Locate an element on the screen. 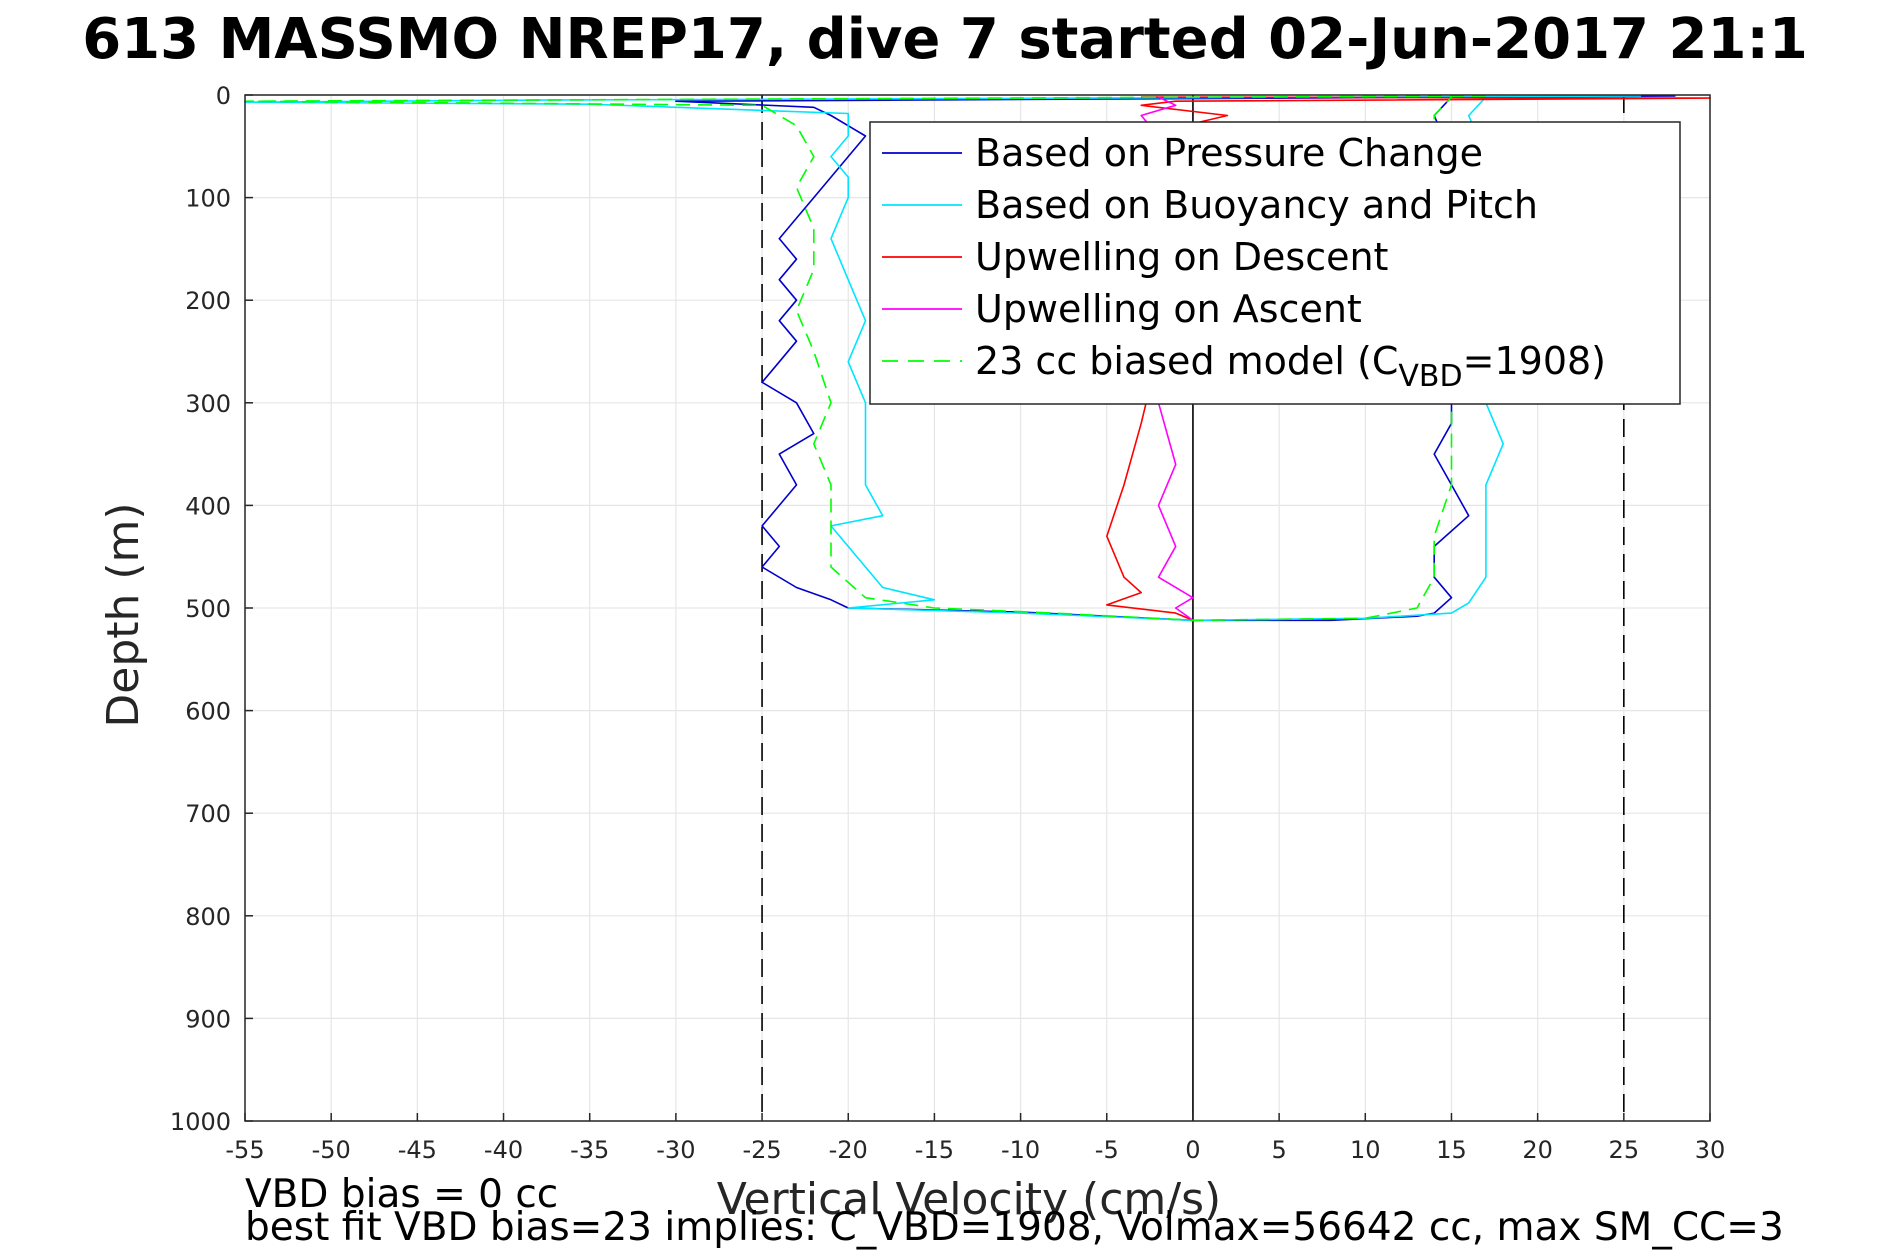 The width and height of the screenshot is (1890, 1260). x-tick-label: 5 is located at coordinates (1278, 1150).